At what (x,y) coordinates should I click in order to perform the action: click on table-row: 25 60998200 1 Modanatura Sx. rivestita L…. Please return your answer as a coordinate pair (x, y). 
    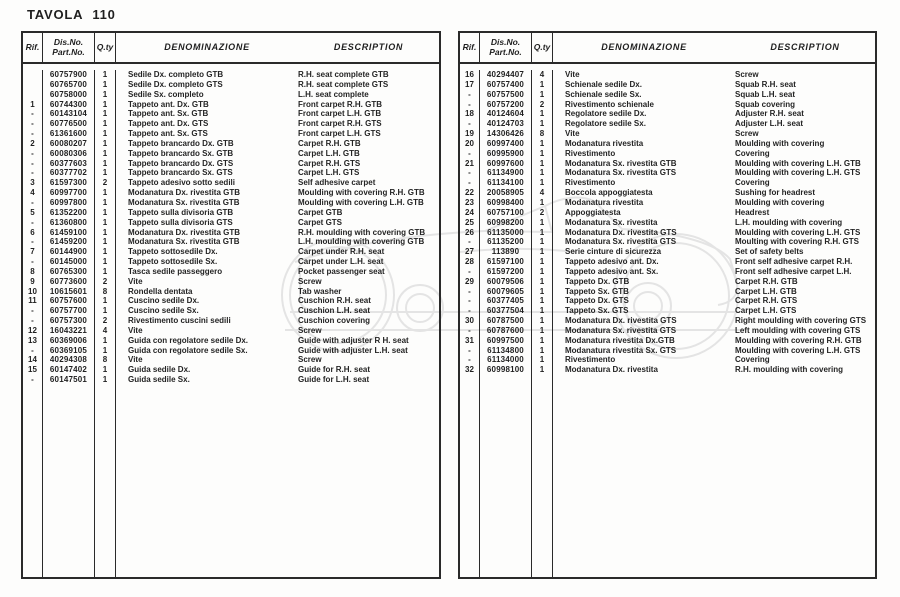
    Looking at the image, I should click on (667, 222).